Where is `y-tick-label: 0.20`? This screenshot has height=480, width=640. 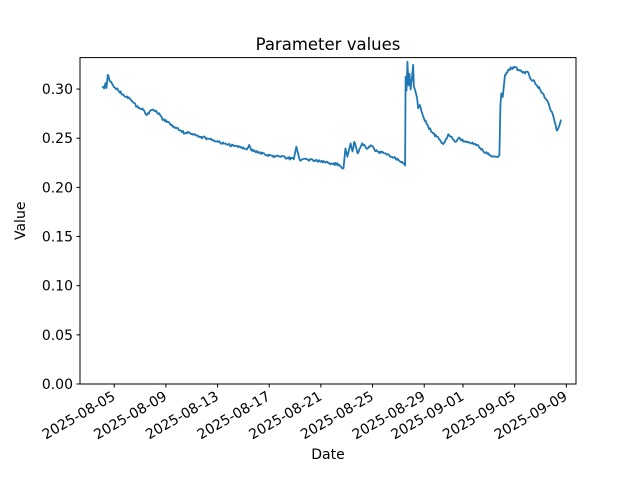 y-tick-label: 0.20 is located at coordinates (57, 188).